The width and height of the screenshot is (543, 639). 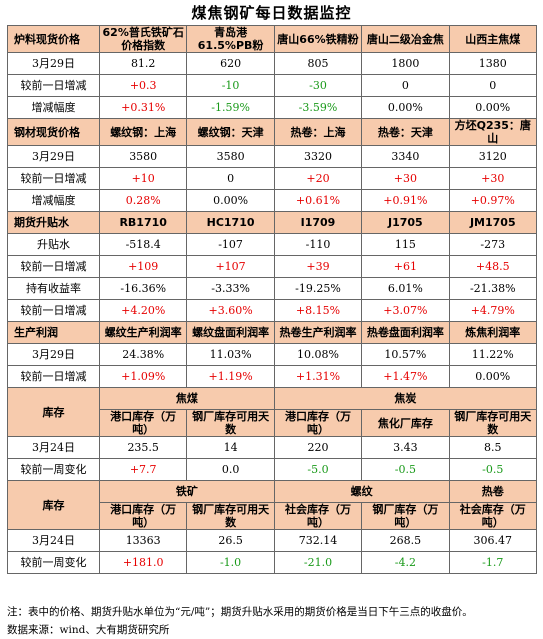 I want to click on table-cell: 81.2, so click(x=143, y=63).